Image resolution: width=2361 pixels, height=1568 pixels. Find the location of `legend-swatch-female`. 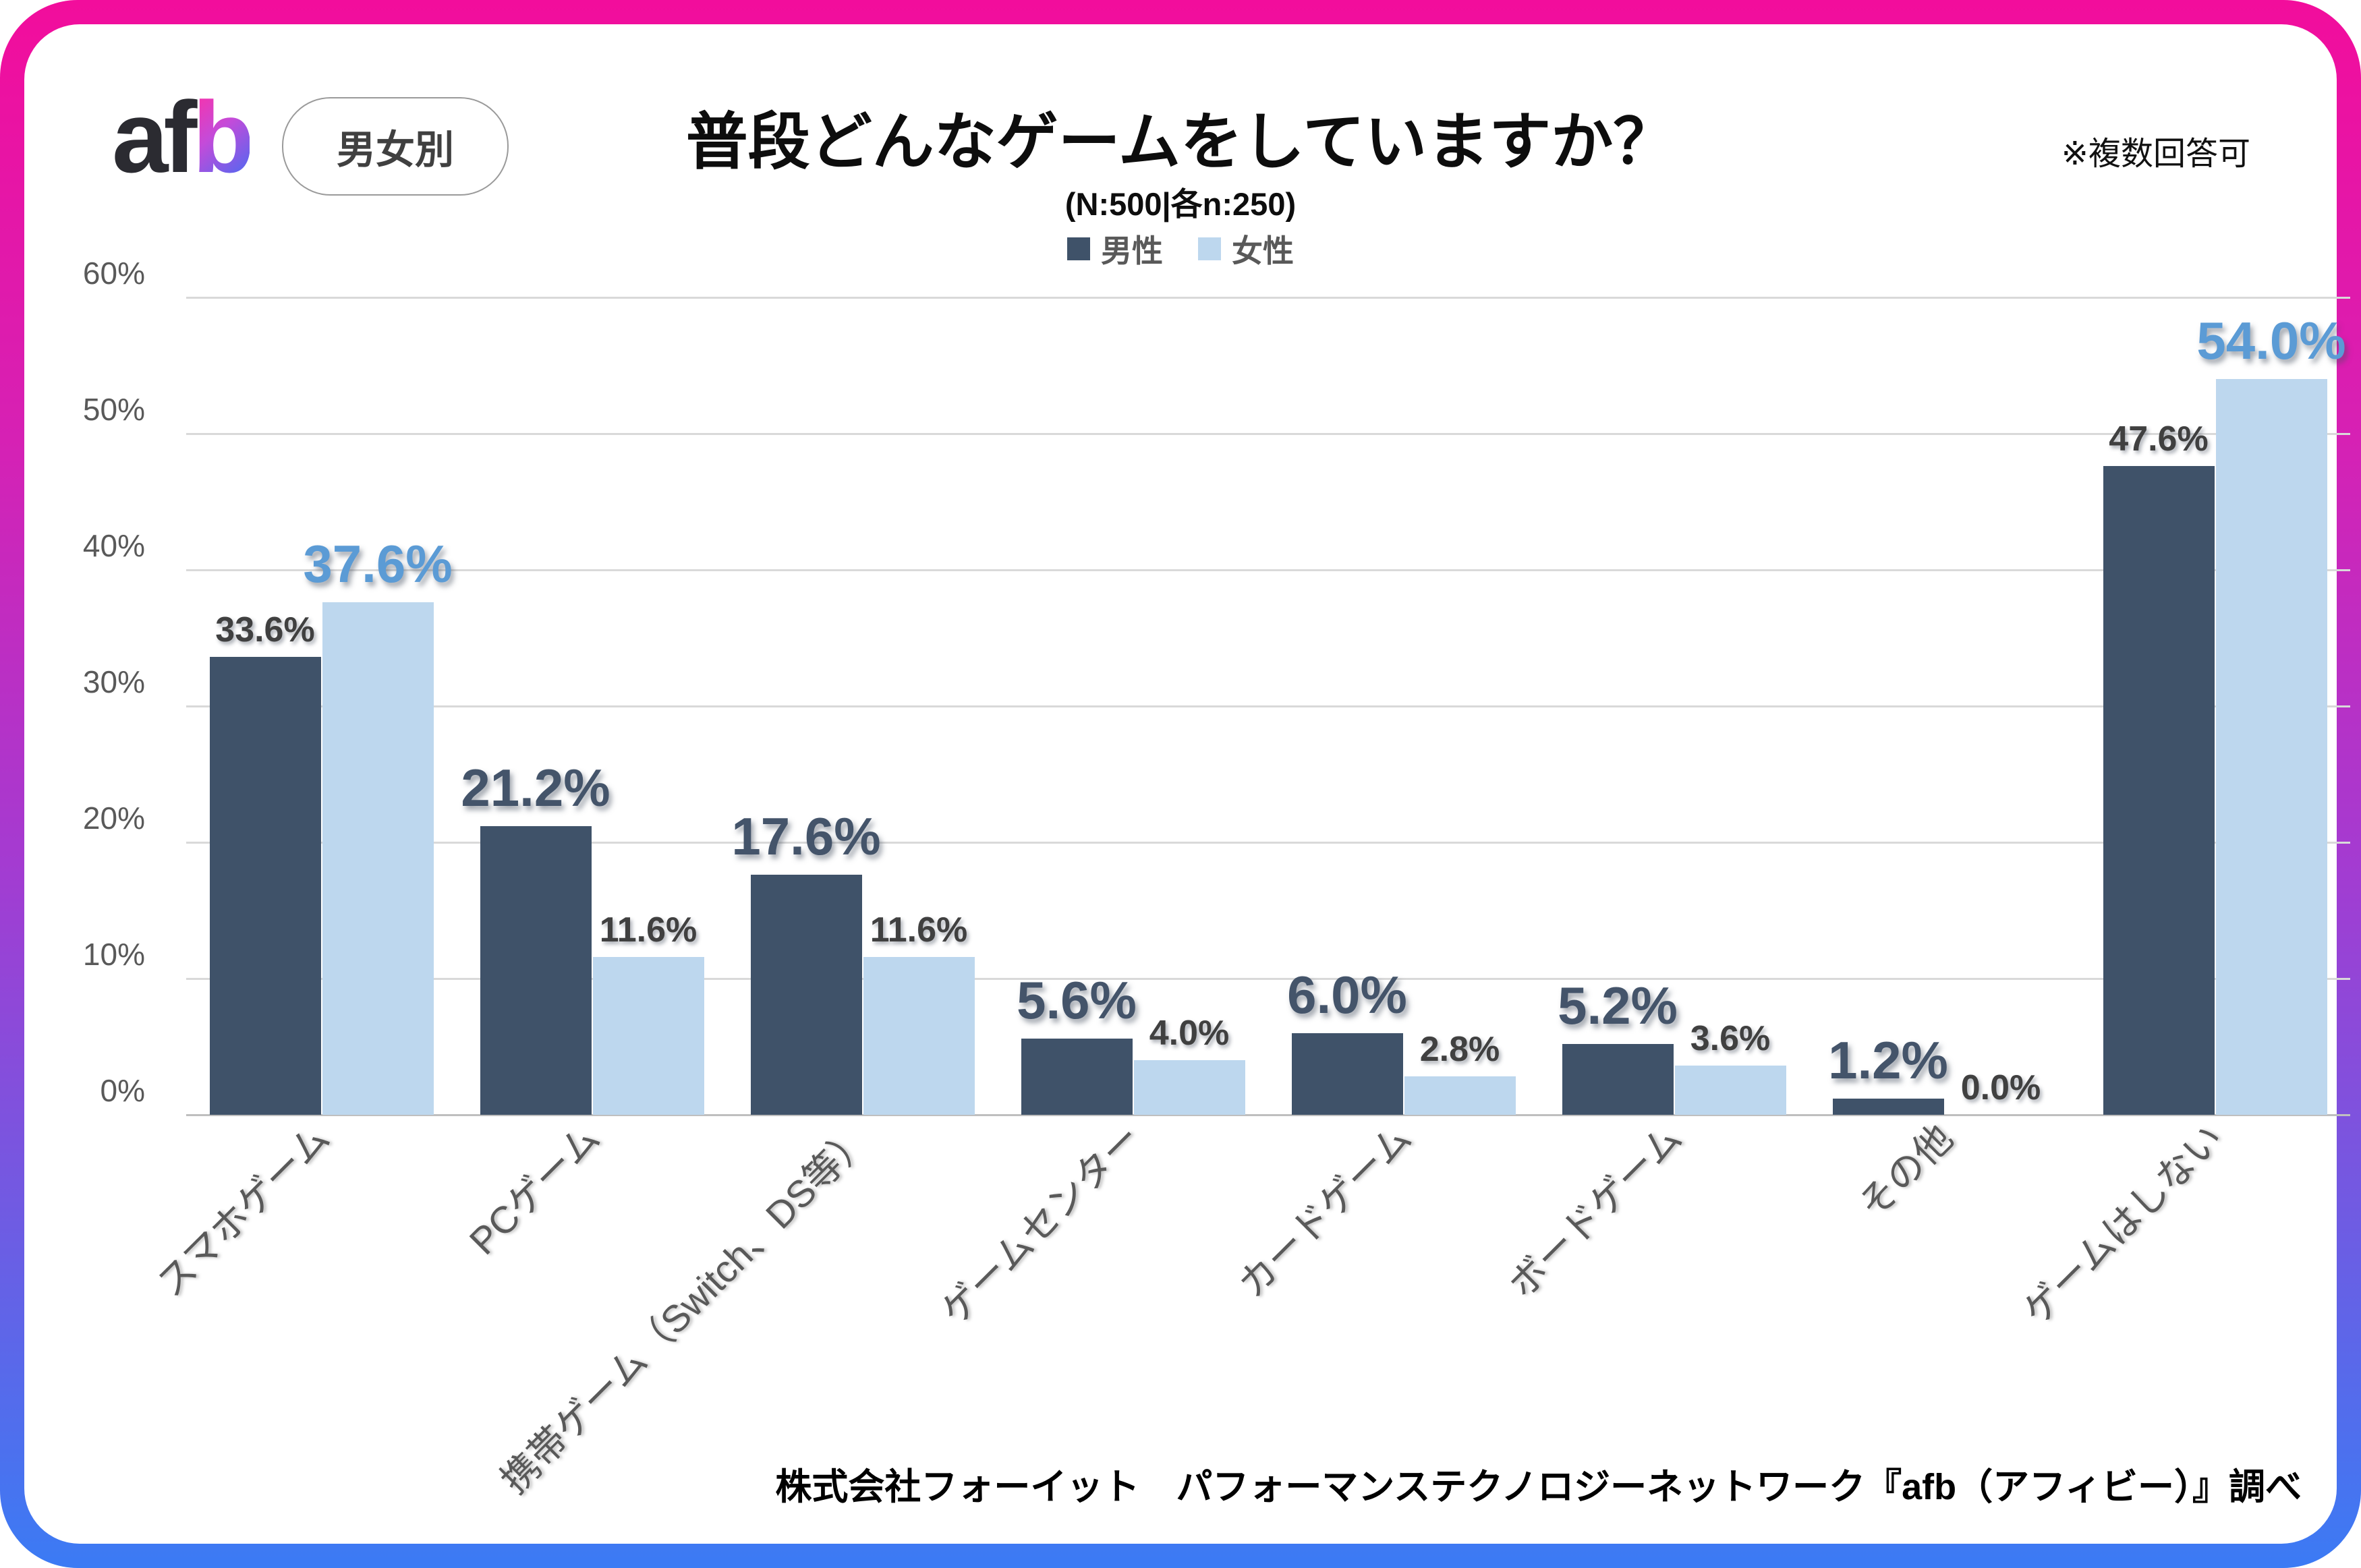

legend-swatch-female is located at coordinates (1210, 248).